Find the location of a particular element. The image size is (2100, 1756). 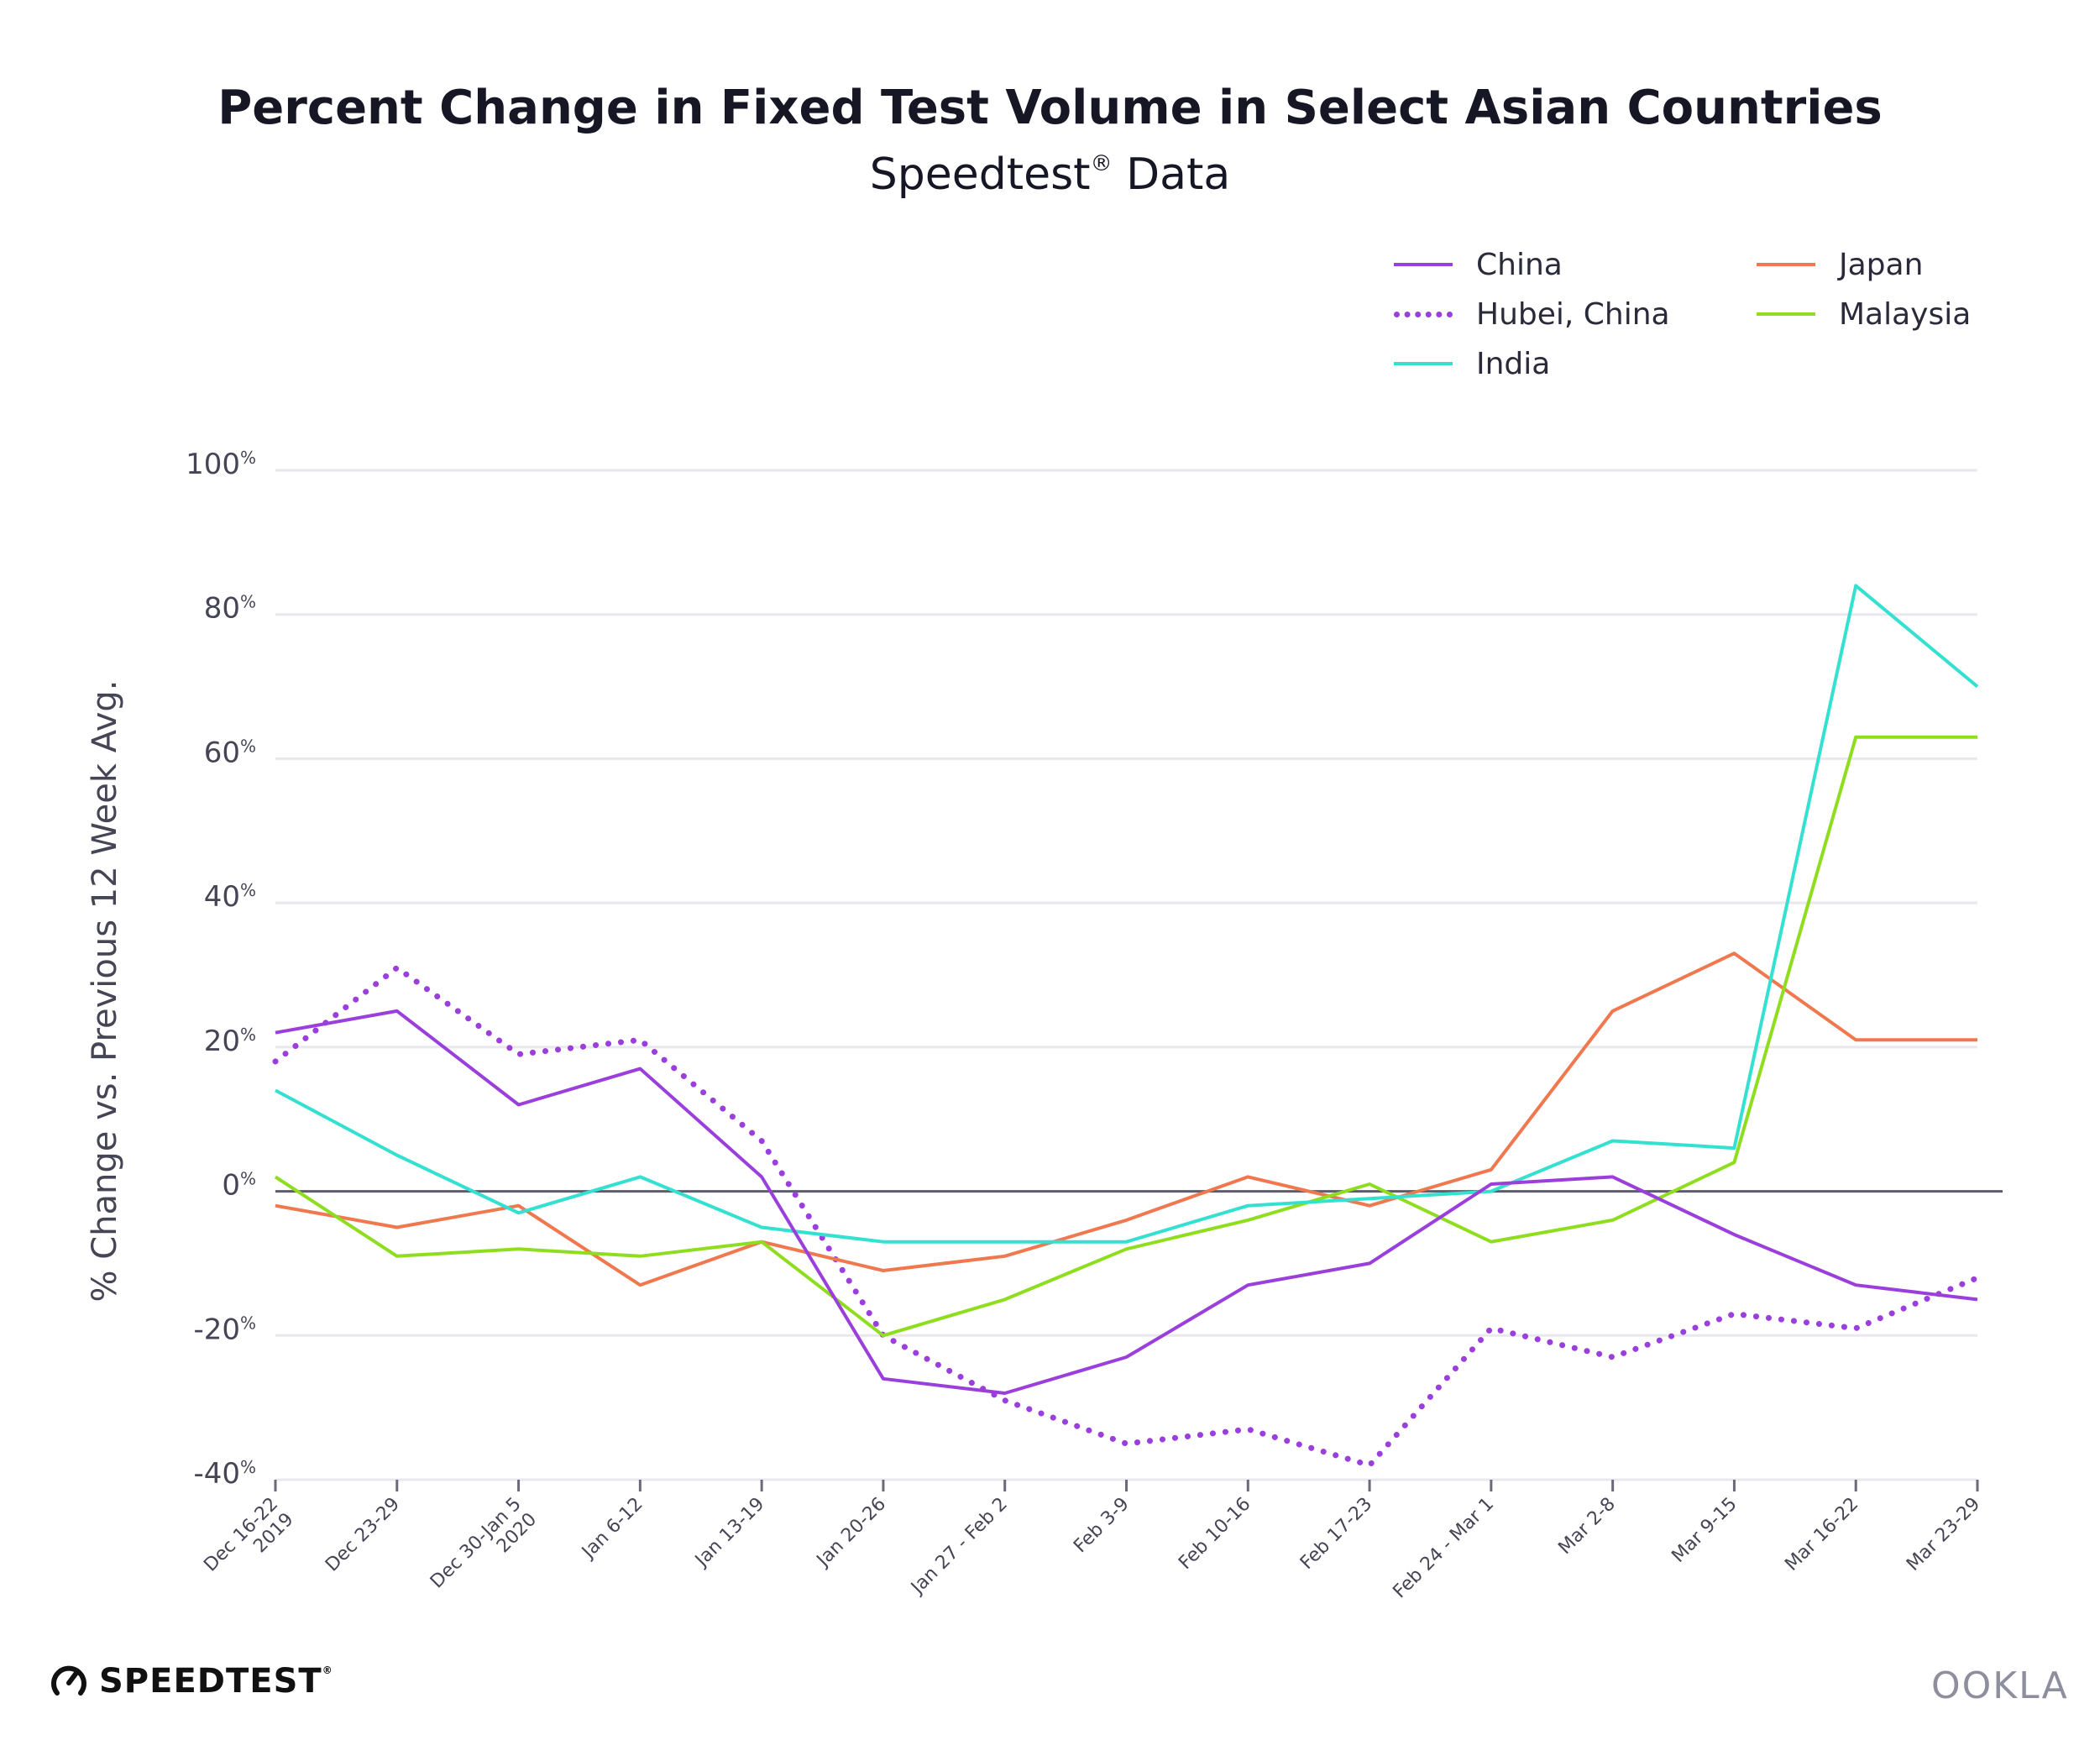

legend-label-hubei: Hubei, China is located at coordinates (1573, 314).